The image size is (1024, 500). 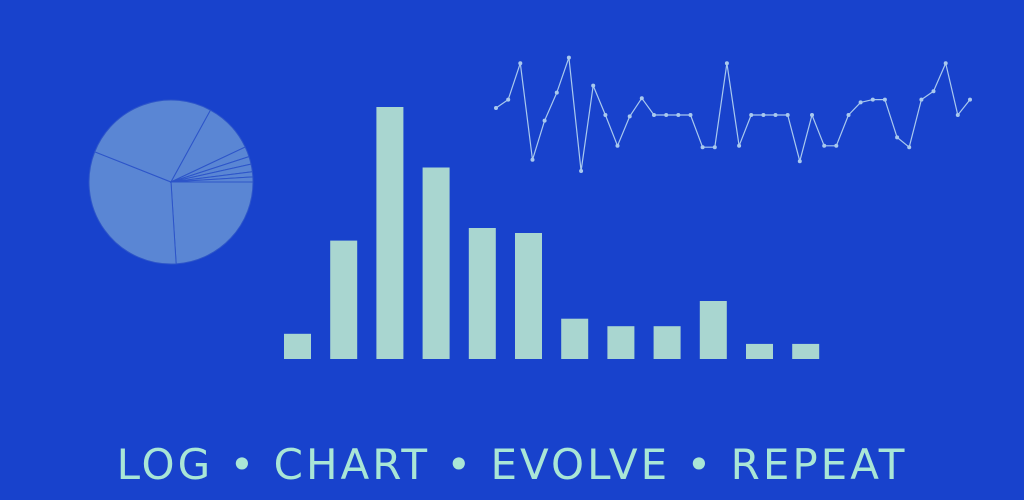 I want to click on line-series, so click(x=733, y=114).